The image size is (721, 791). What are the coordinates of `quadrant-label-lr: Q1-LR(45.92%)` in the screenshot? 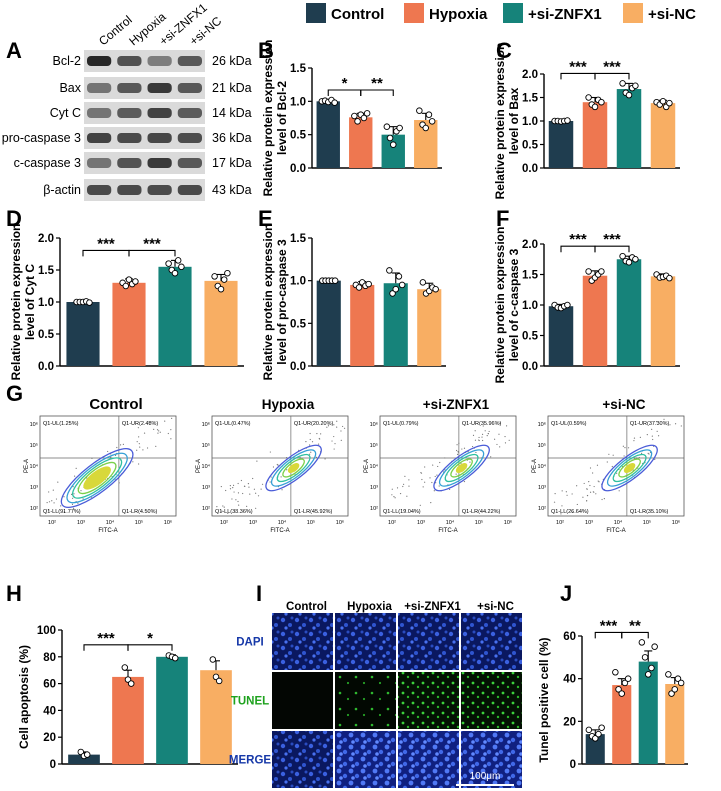 It's located at (313, 512).